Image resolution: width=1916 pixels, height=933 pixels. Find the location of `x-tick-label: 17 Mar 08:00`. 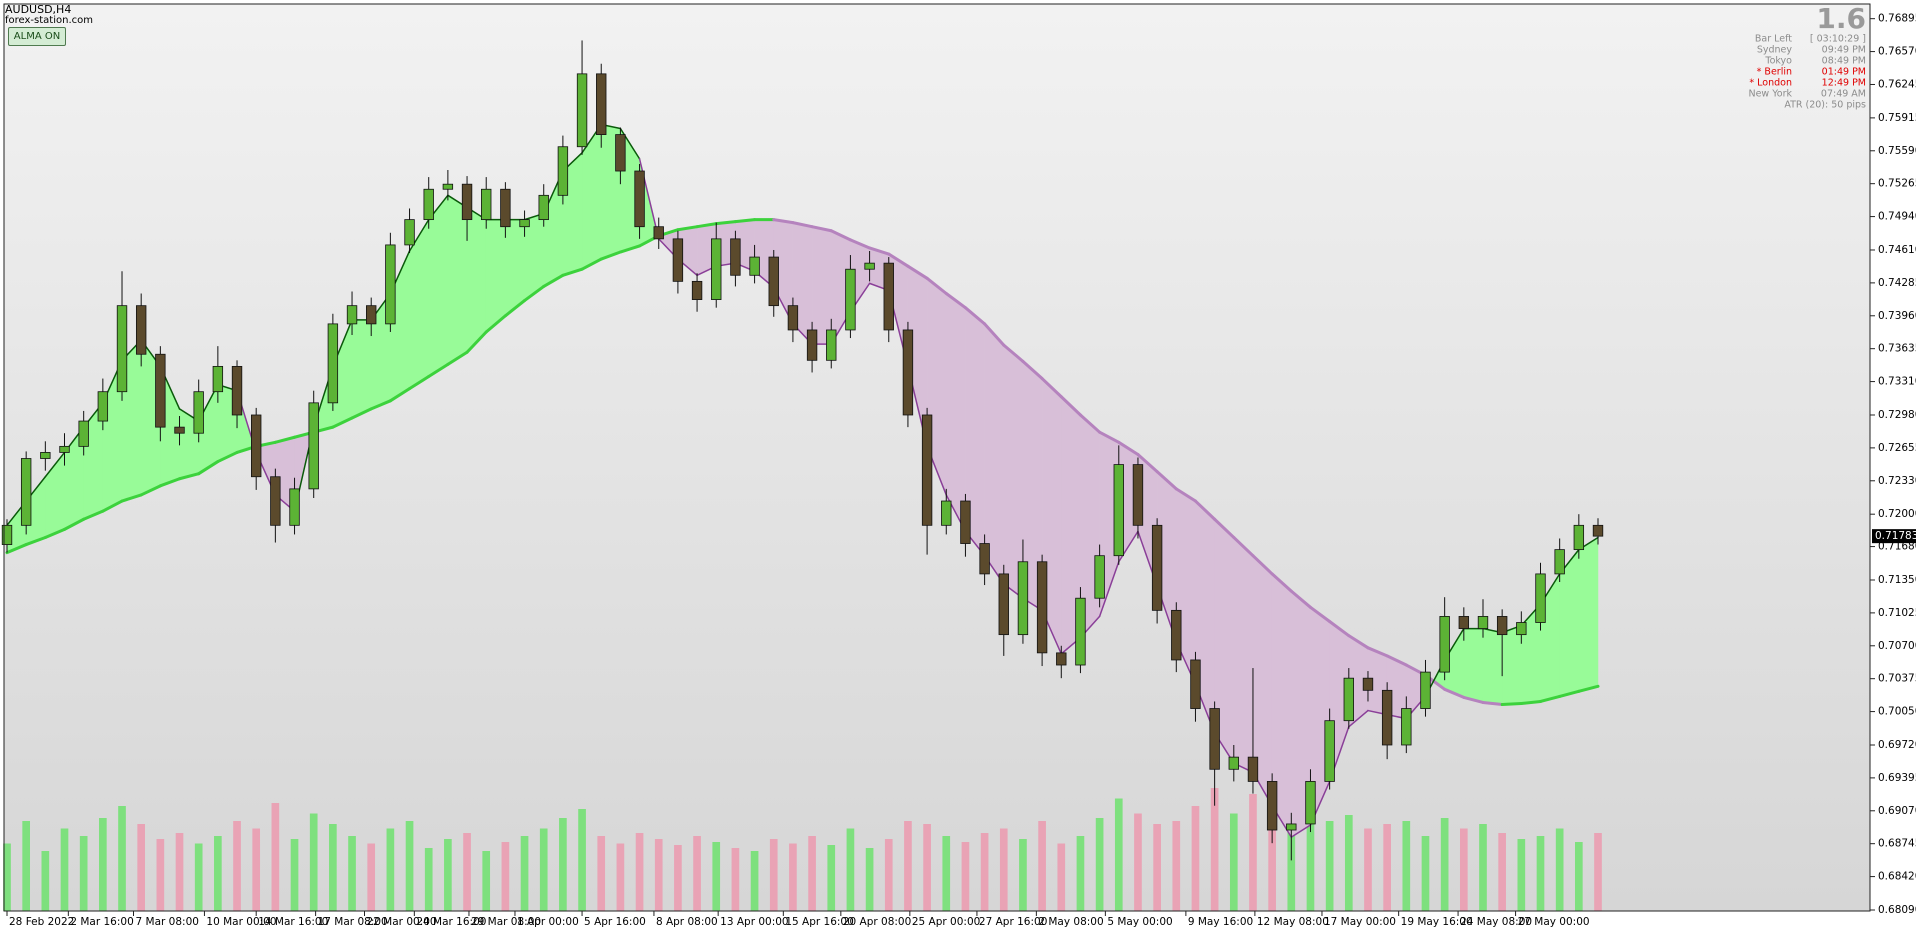

x-tick-label: 17 Mar 08:00 is located at coordinates (353, 922).